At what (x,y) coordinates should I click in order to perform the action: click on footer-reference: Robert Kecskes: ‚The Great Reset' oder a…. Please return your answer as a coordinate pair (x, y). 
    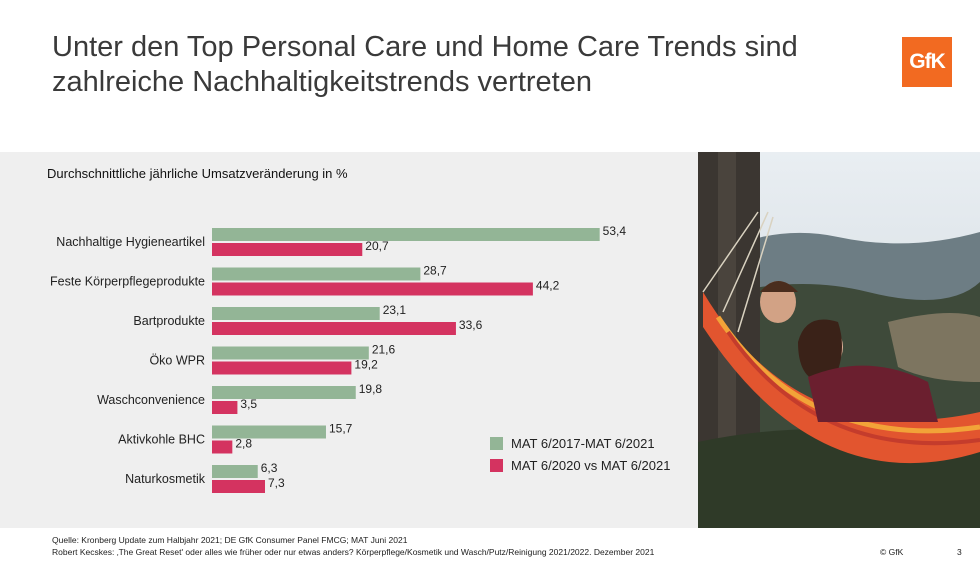
    Looking at the image, I should click on (353, 552).